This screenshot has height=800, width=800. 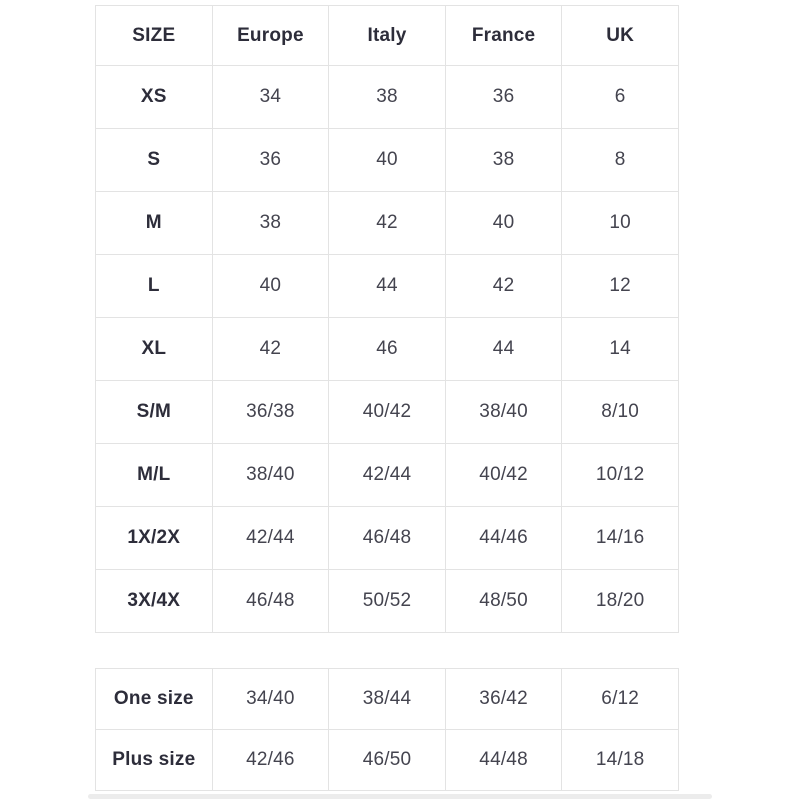 I want to click on table-row: 1X/2X 42/44 46/48 44/46 14/16, so click(x=387, y=538).